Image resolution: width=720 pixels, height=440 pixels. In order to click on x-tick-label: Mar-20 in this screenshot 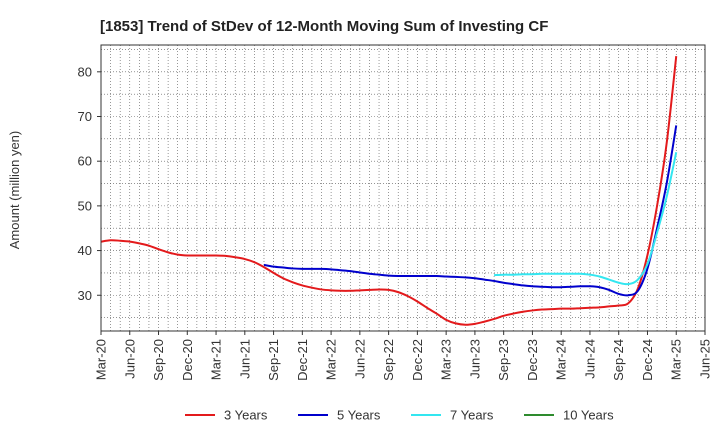, I will do `click(101, 359)`.